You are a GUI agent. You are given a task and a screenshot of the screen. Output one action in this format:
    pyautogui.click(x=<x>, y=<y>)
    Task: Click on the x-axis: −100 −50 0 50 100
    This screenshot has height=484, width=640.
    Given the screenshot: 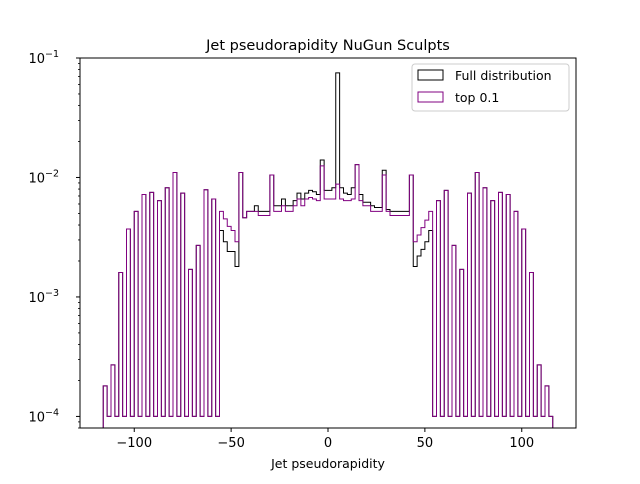 What is the action you would take?
    pyautogui.click(x=325, y=439)
    